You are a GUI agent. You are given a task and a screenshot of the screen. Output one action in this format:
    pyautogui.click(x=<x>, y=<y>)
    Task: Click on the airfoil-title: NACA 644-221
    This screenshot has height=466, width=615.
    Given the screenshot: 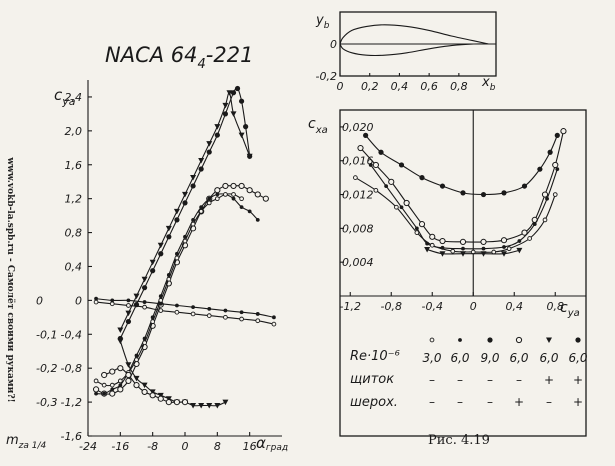 What is the action you would take?
    pyautogui.click(x=179, y=57)
    